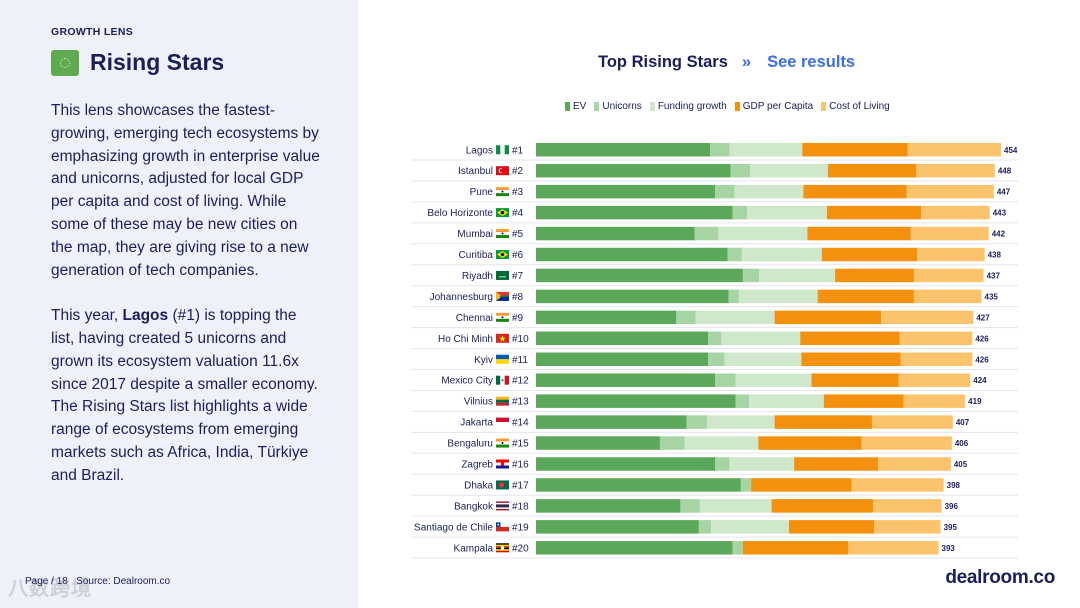 This screenshot has height=608, width=1080. I want to click on legend-item-ev: EV, so click(575, 106).